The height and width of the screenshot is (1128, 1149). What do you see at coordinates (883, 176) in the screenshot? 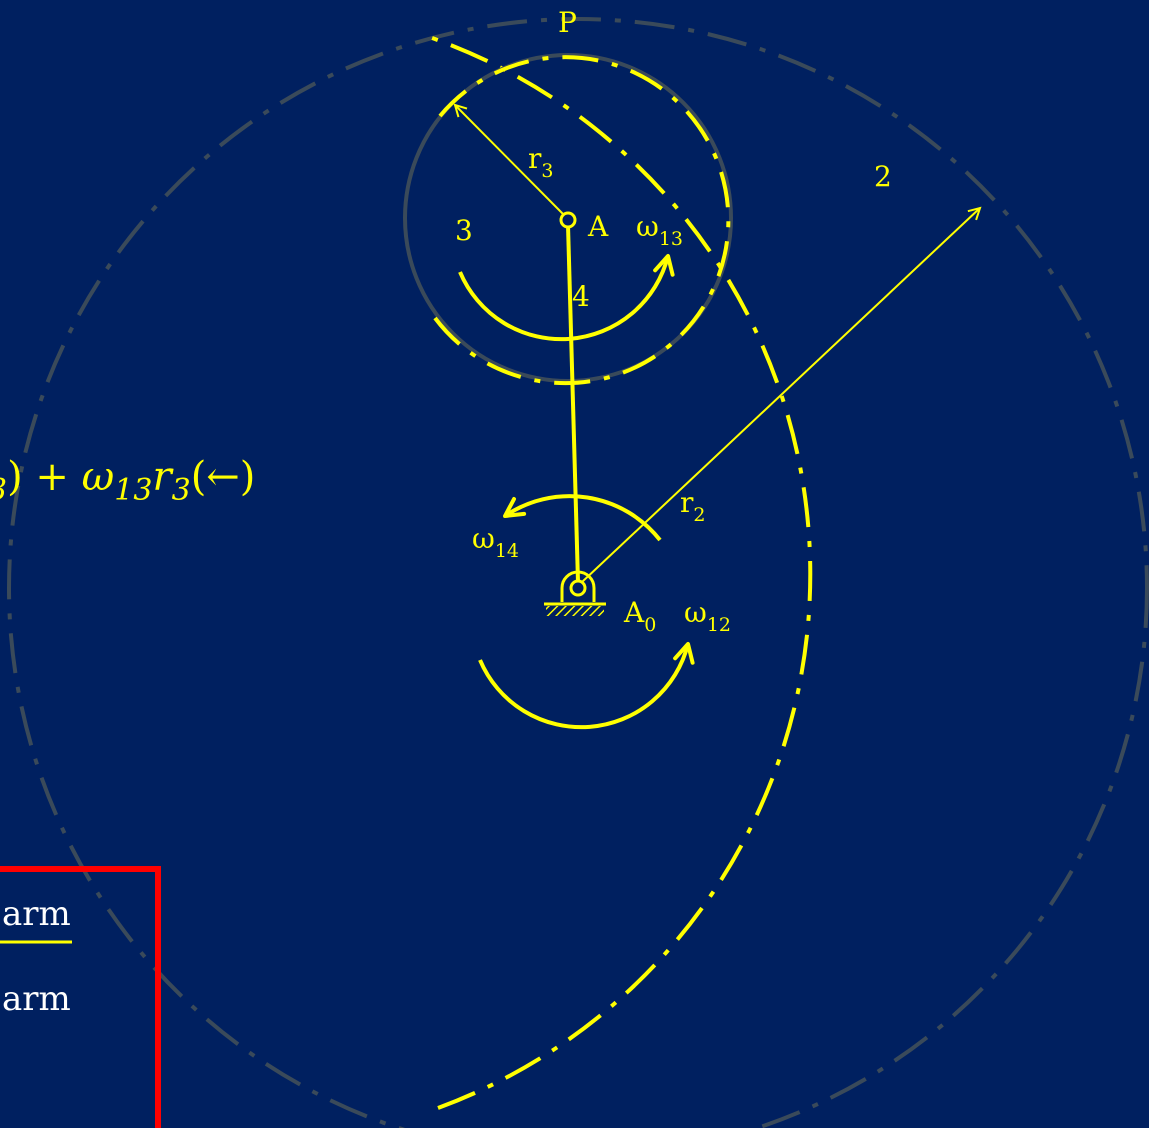
I see `label-gear-2: 2` at bounding box center [883, 176].